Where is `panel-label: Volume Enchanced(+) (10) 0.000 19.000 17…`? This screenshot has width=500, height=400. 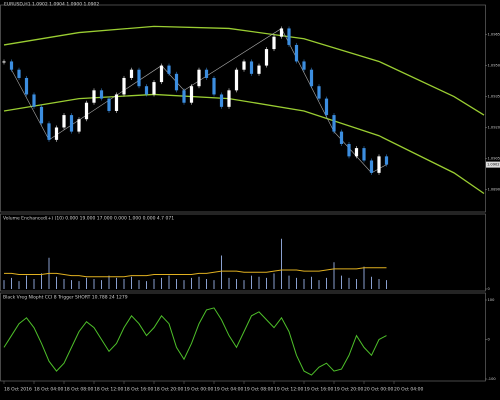
panel-label: Volume Enchanced(+) (10) 0.000 19.000 17… is located at coordinates (88, 219).